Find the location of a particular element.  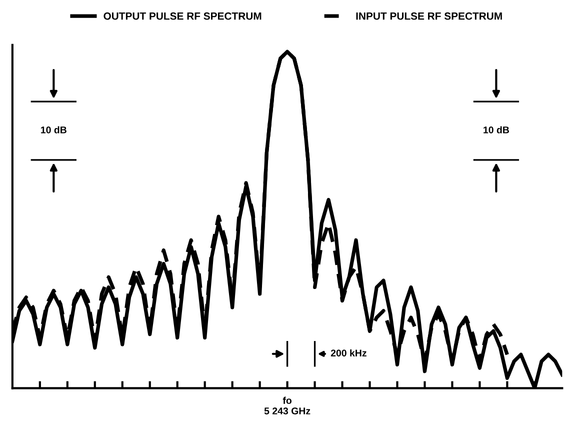

annotation: 200 kHz is located at coordinates (348, 352).